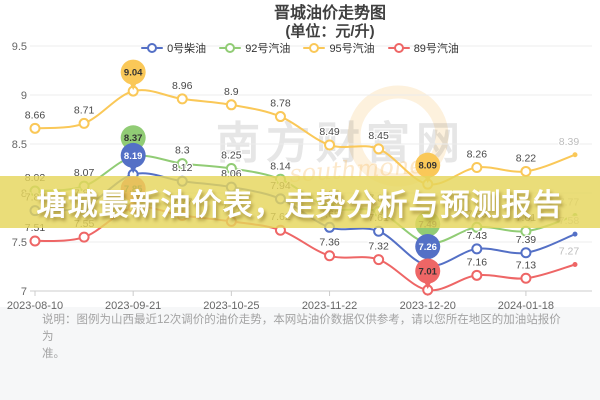 The width and height of the screenshot is (600, 400). I want to click on x-axis-tick-label: 2023-09-21, so click(133, 306).